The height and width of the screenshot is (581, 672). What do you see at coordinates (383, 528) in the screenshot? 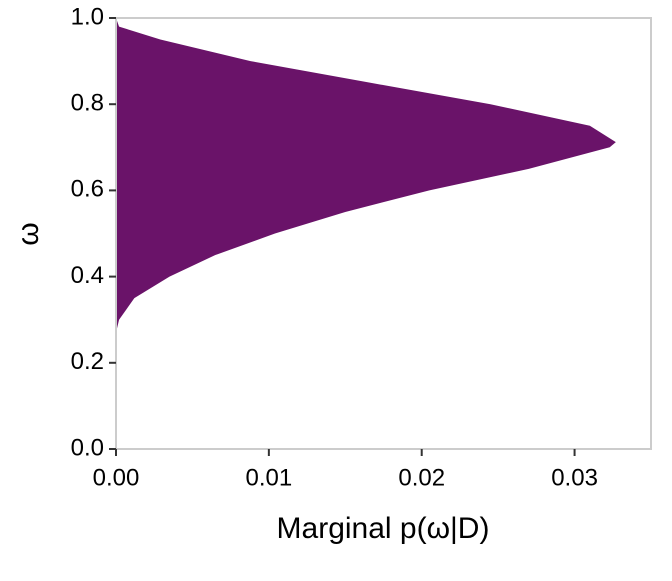
I see `x-axis-label: Marginal p(ω|D)` at bounding box center [383, 528].